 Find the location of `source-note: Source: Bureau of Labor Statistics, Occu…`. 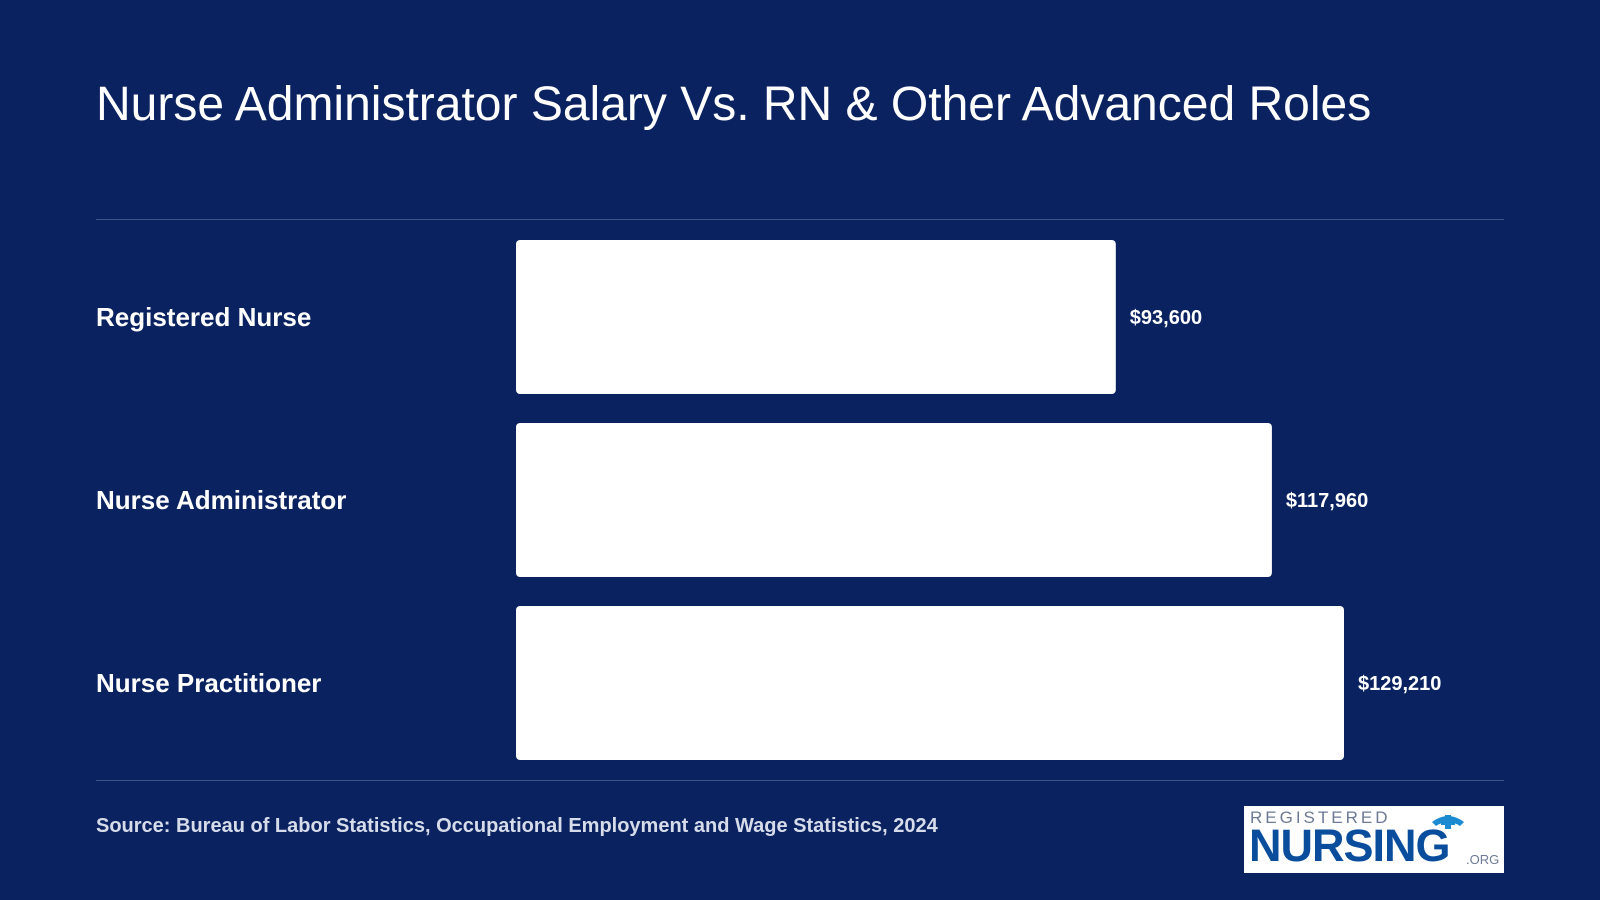

source-note: Source: Bureau of Labor Statistics, Occu… is located at coordinates (517, 826).